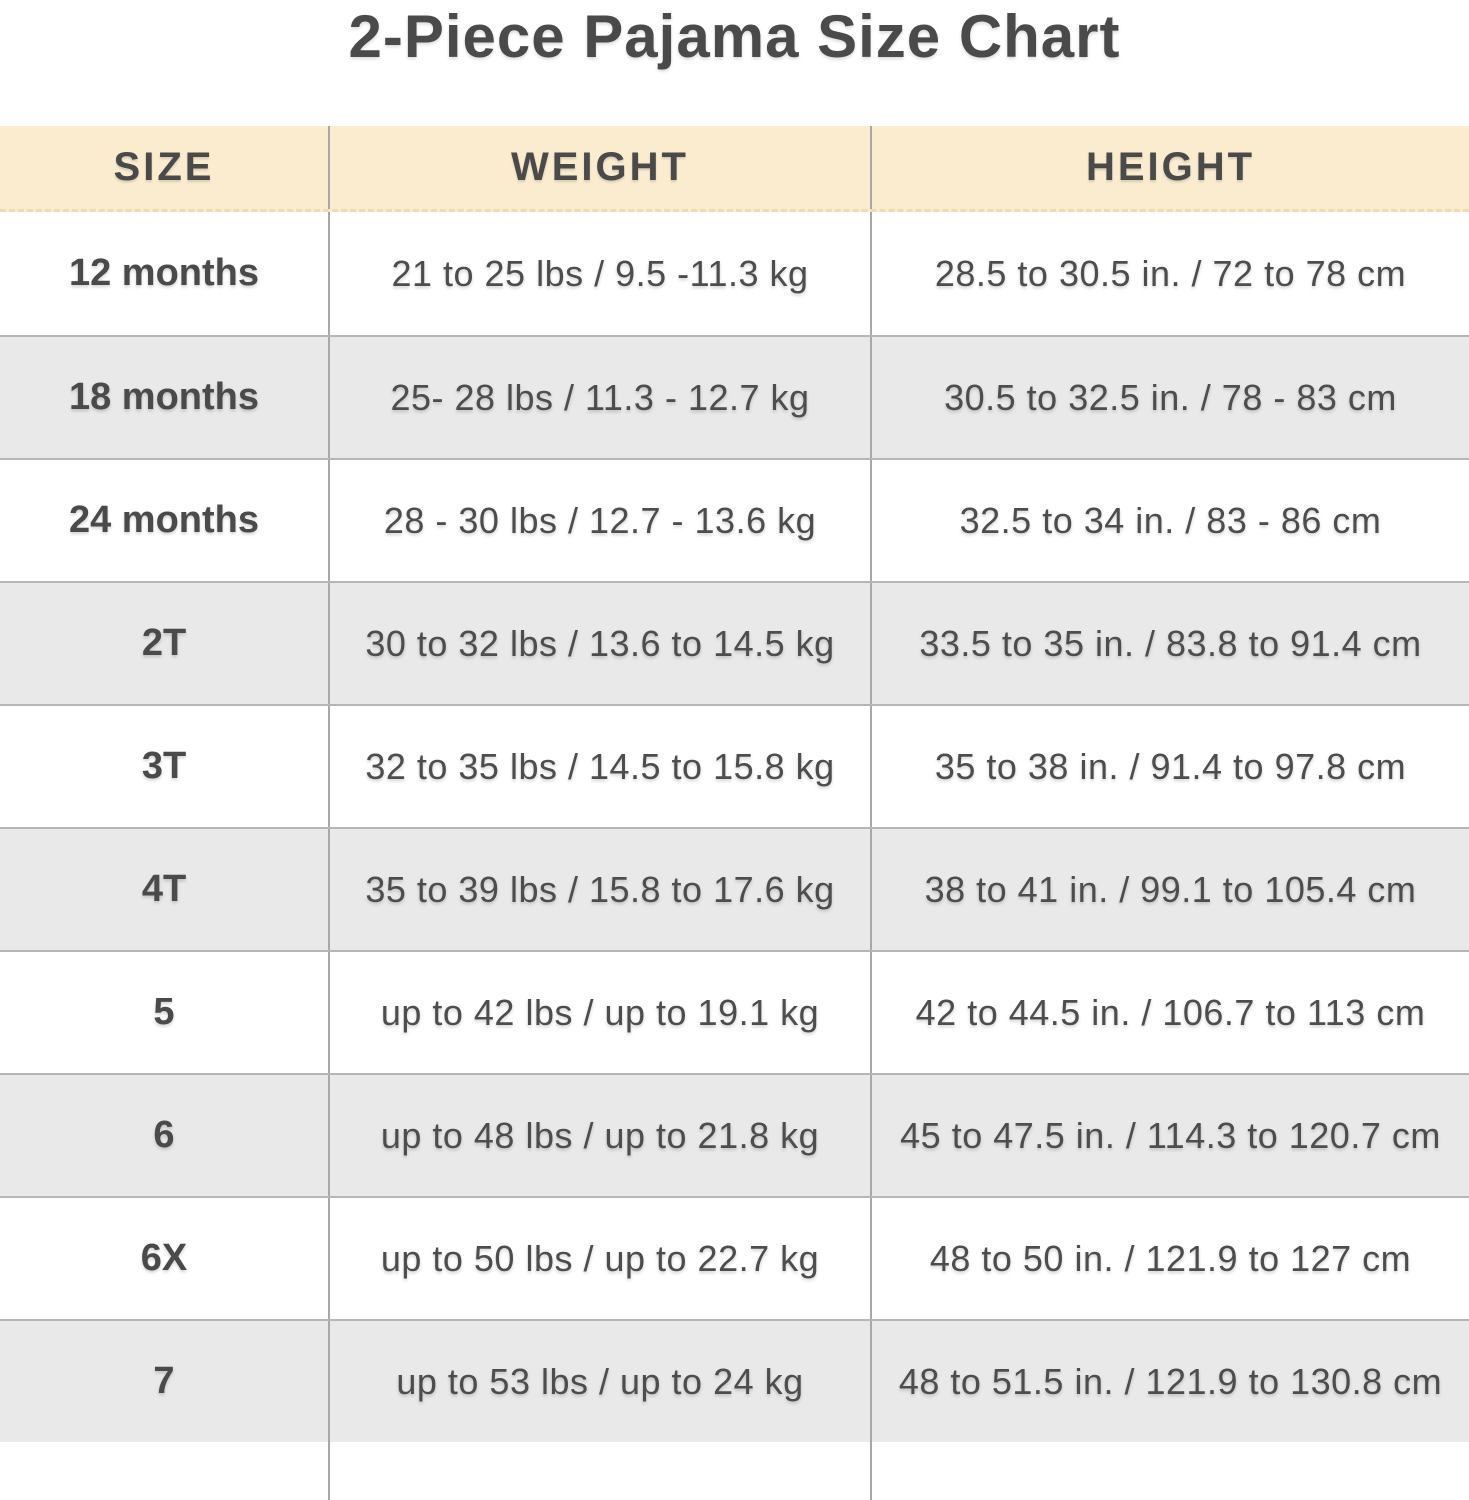  What do you see at coordinates (601, 520) in the screenshot?
I see `weight-cell: 28 - 30 lbs / 12.7 - 13.6 kg` at bounding box center [601, 520].